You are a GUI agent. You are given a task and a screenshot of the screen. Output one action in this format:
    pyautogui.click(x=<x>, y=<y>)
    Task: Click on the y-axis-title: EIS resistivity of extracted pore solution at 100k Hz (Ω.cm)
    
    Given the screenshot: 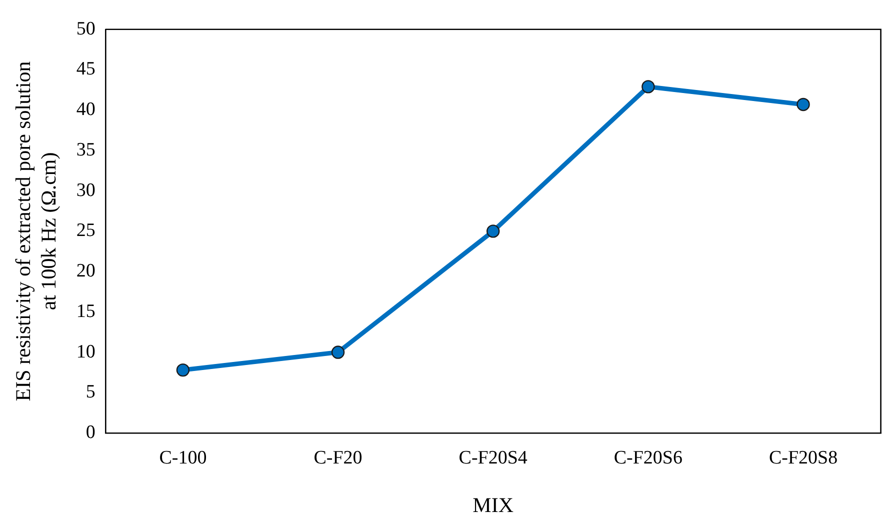 What is the action you would take?
    pyautogui.click(x=35, y=231)
    